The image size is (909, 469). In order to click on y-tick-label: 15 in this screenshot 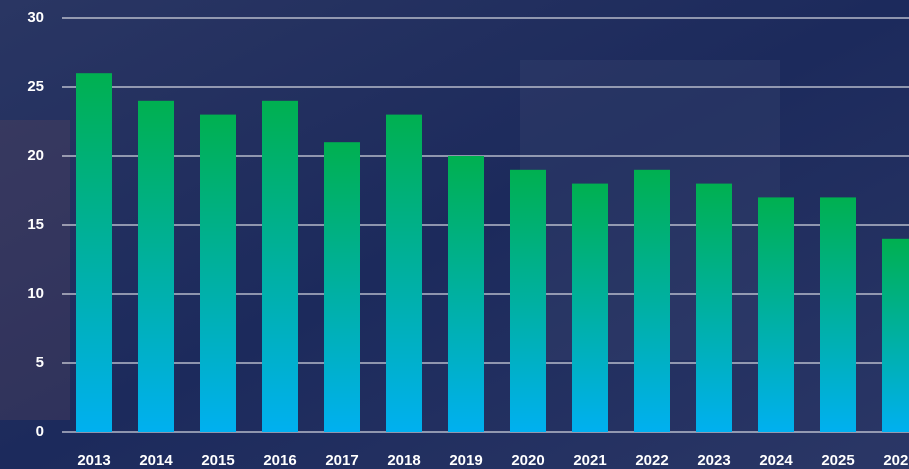, I will do `click(35, 224)`.